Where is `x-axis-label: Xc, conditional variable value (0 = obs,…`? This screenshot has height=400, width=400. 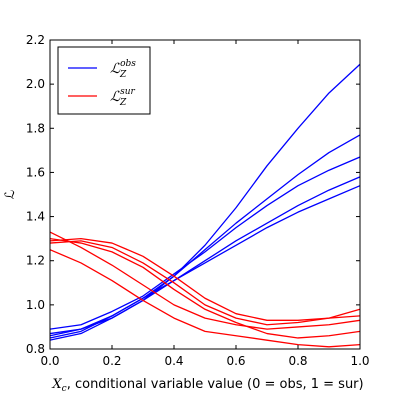 x-axis-label: Xc, conditional variable value (0 = obs,… is located at coordinates (207, 385).